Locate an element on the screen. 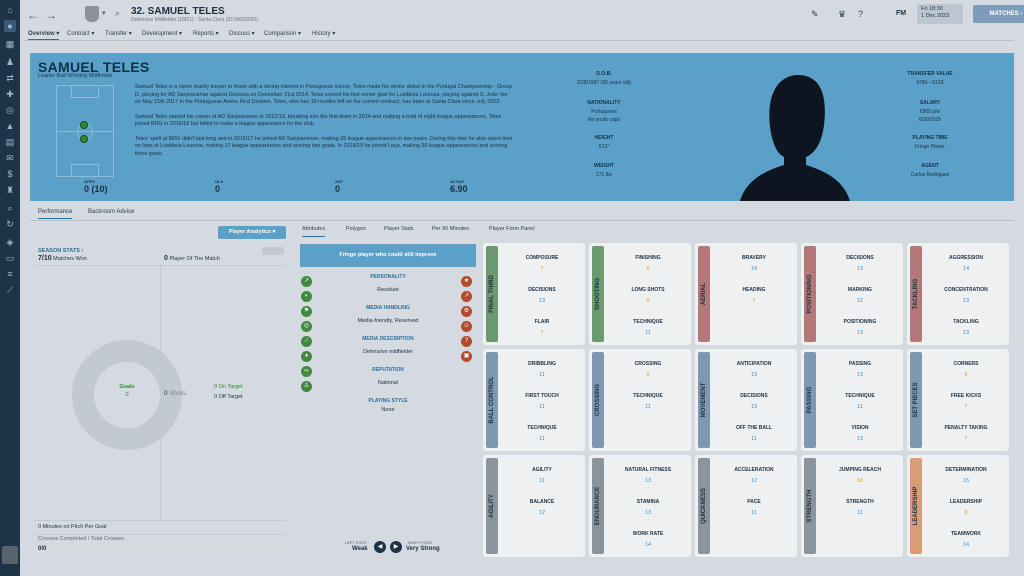 This screenshot has height=576, width=1024. trait-icon: ◐ is located at coordinates (306, 296).